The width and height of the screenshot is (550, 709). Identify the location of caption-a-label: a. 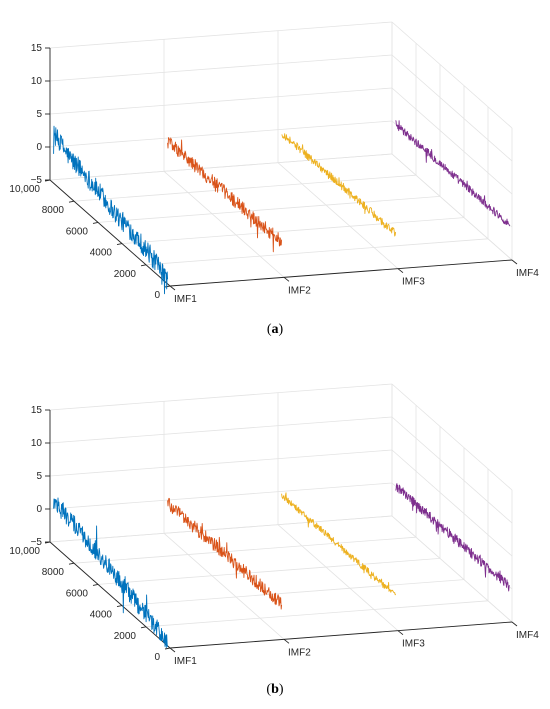
(275, 329).